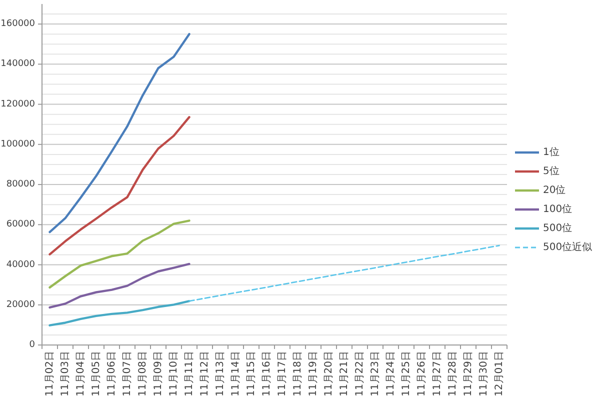  Describe the element at coordinates (313, 373) in the screenshot. I see `x-tick-label: 11月19日` at that location.